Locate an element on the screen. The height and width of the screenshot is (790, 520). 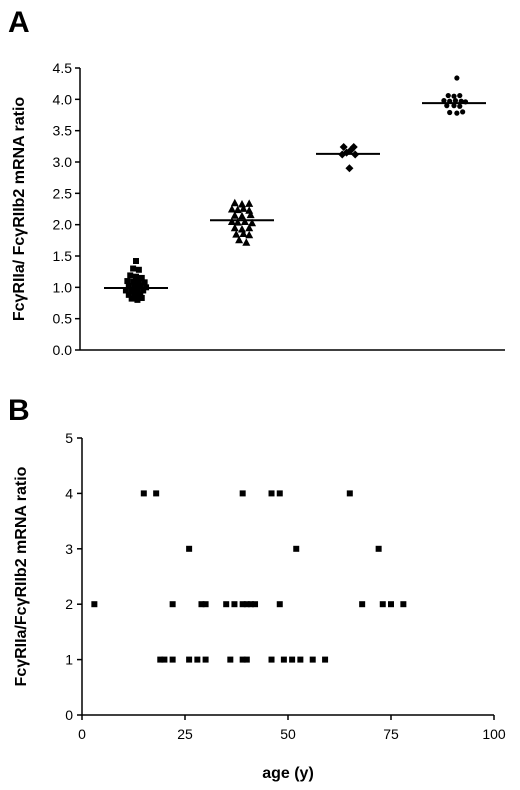
panel-b-data-points is located at coordinates (249, 576).